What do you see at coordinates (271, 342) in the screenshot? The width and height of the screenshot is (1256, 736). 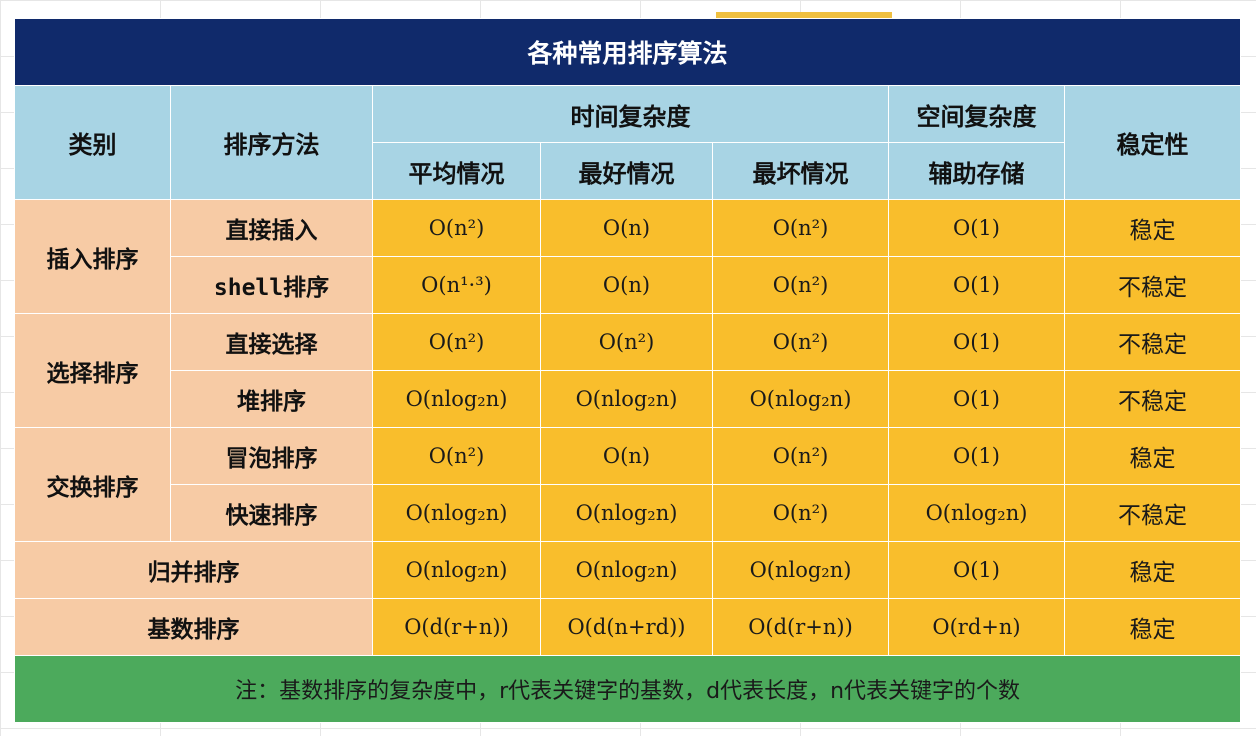 I see `method-cell: 直接选择` at bounding box center [271, 342].